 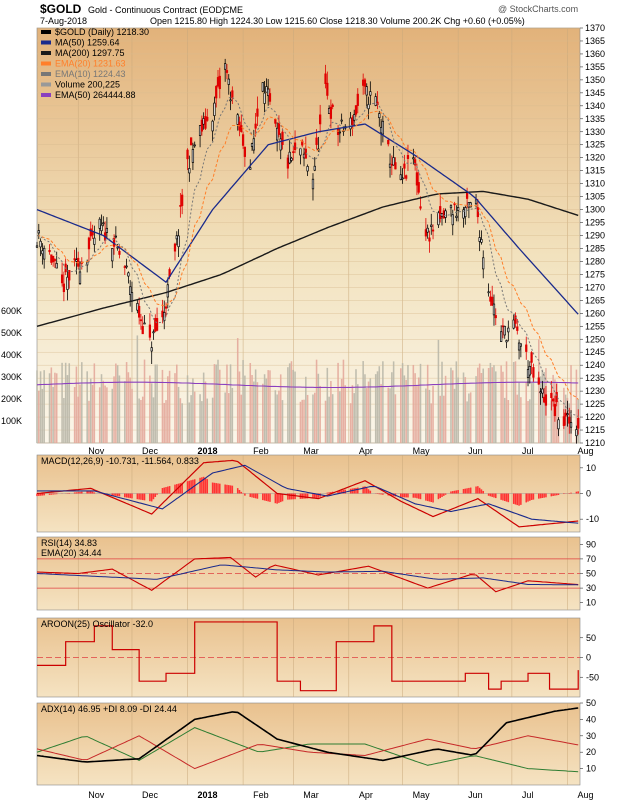 What do you see at coordinates (475, 795) in the screenshot?
I see `x-tick-label: Jun` at bounding box center [475, 795].